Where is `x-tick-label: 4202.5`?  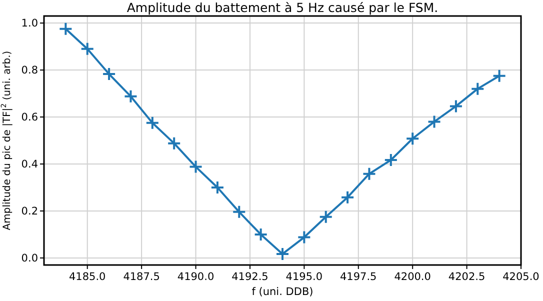
x-tick-label: 4202.5 is located at coordinates (467, 277).